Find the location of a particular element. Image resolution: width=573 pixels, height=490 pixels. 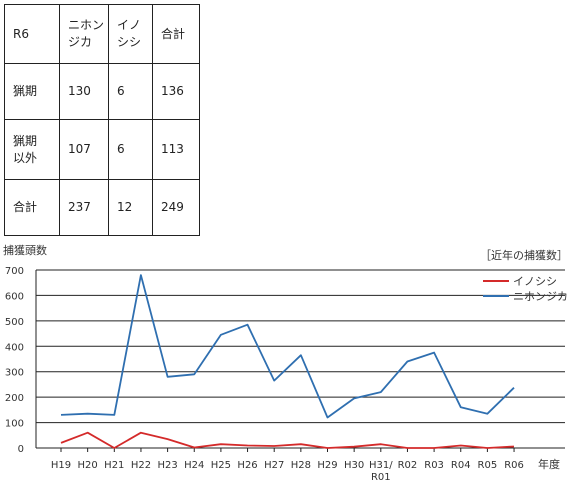

legend-label: イノシシ is located at coordinates (535, 281).